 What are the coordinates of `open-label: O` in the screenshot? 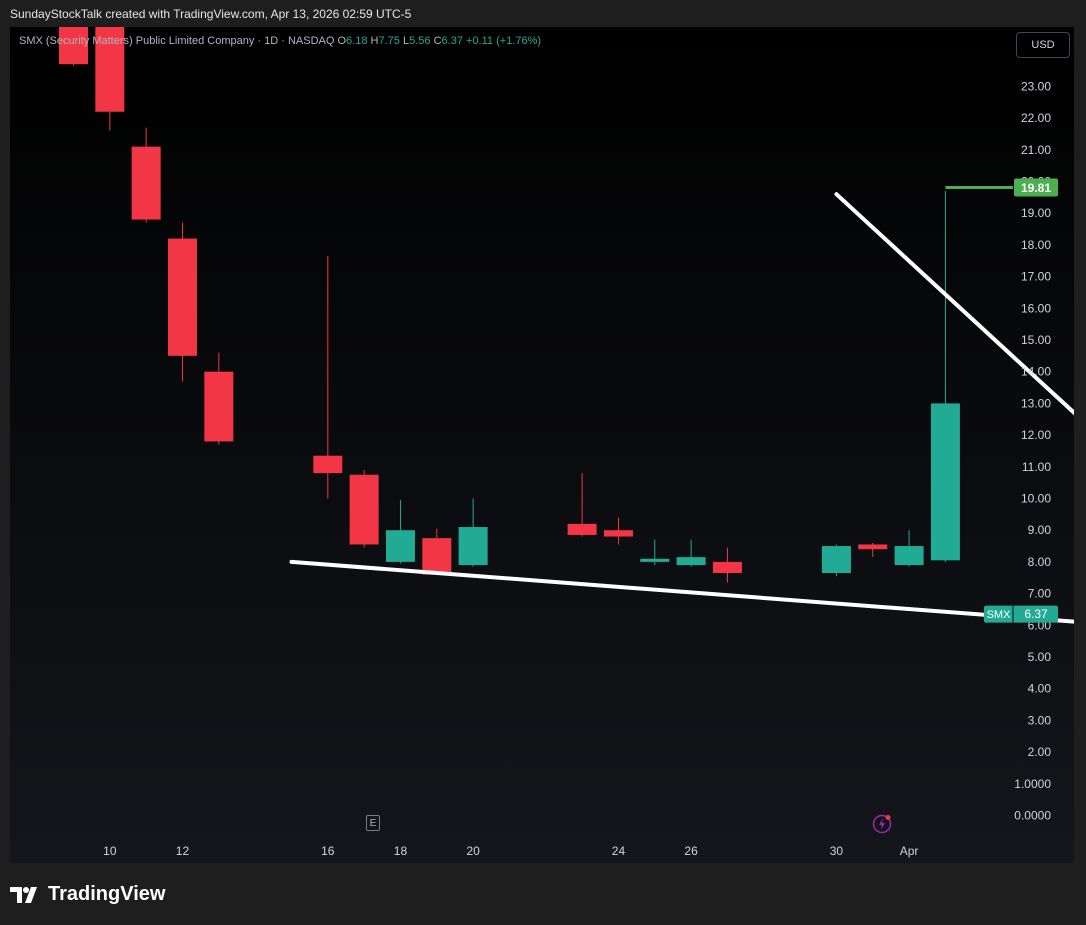 It's located at (342, 41).